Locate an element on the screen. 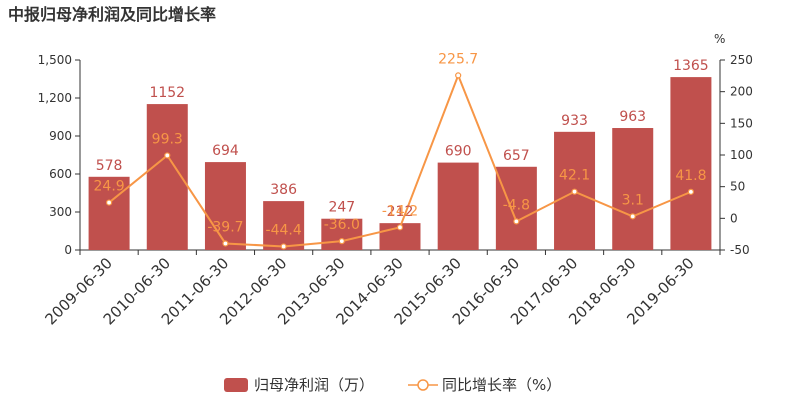 This screenshot has height=400, width=800. bar-value-label: 212 is located at coordinates (400, 212).